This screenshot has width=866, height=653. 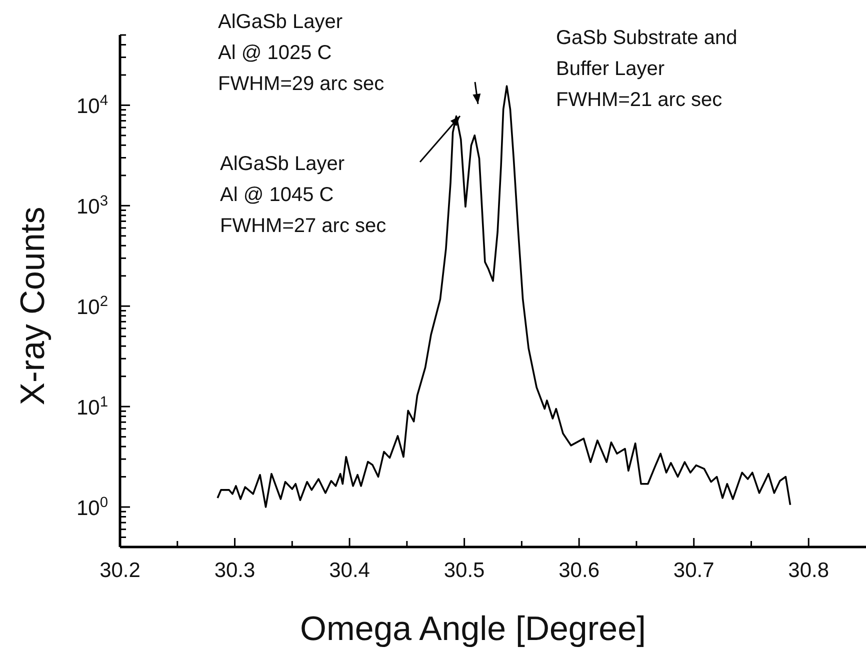 What do you see at coordinates (92, 407) in the screenshot?
I see `y-tick-label: 10$^{1}$` at bounding box center [92, 407].